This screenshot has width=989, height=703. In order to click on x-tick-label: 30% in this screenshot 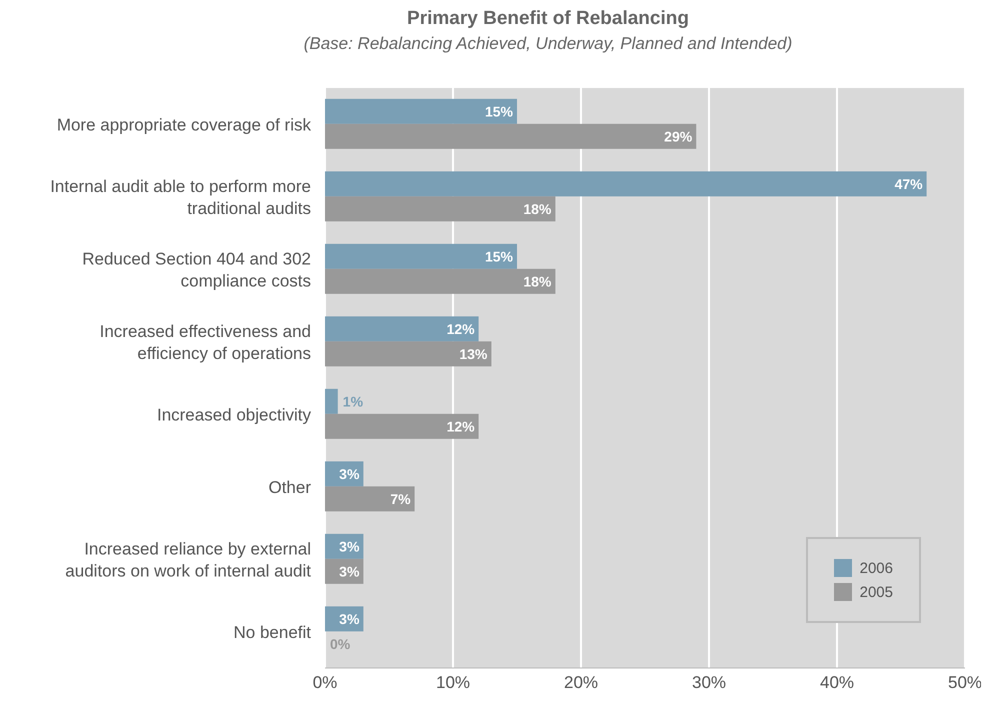, I will do `click(709, 682)`.